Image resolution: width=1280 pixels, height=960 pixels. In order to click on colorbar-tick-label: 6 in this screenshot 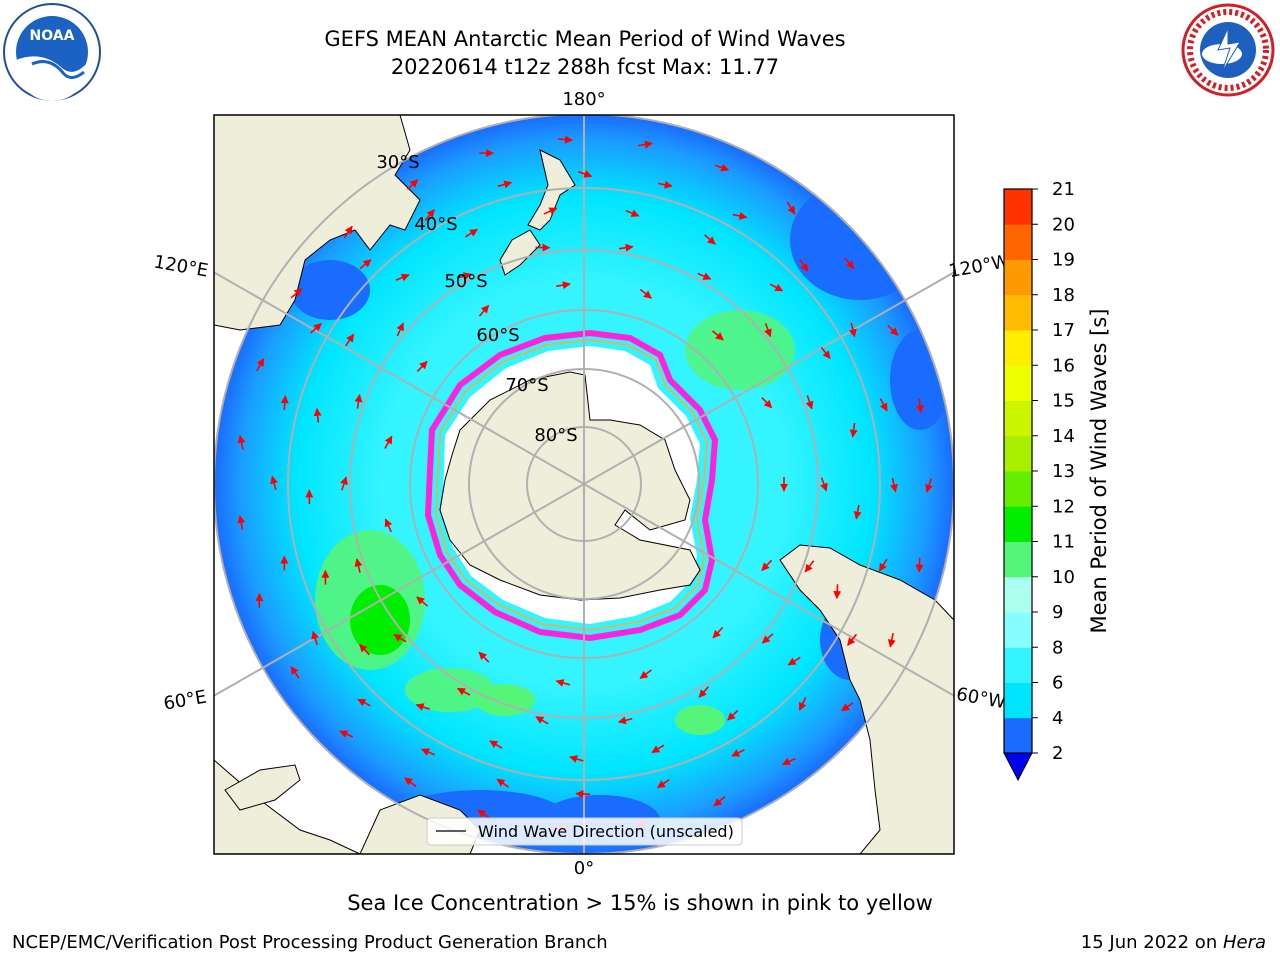, I will do `click(1057, 683)`.